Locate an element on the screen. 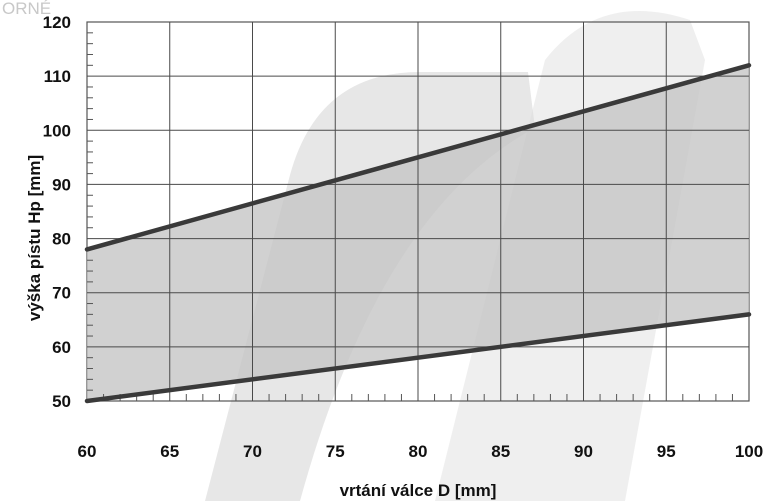 This screenshot has width=767, height=501. x-tick-label: 100 is located at coordinates (749, 451).